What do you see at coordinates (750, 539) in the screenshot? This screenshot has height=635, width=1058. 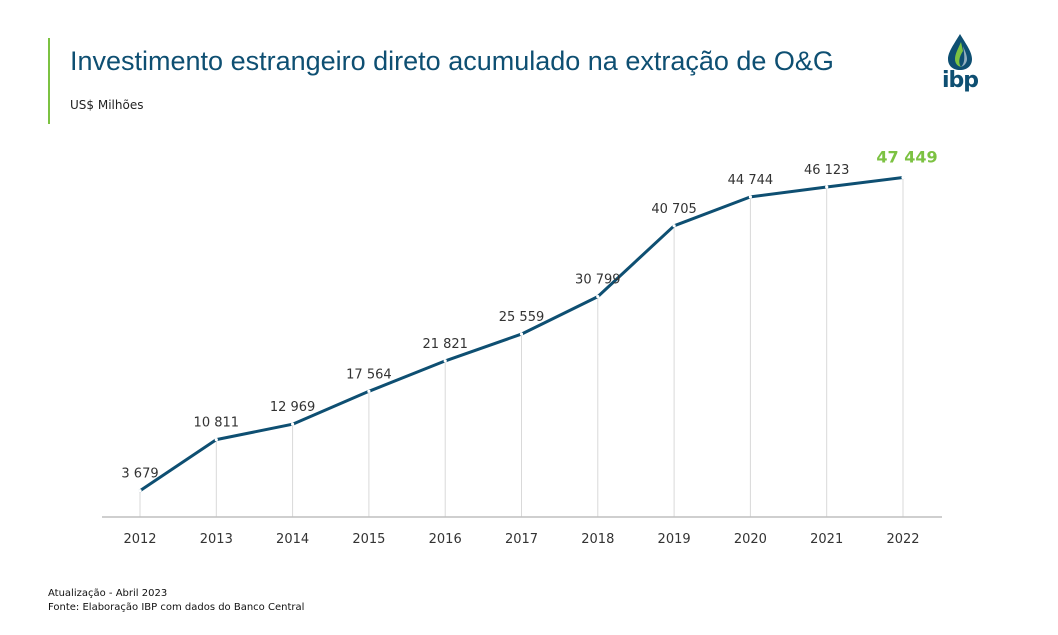 I see `x-tick-label: 2020` at bounding box center [750, 539].